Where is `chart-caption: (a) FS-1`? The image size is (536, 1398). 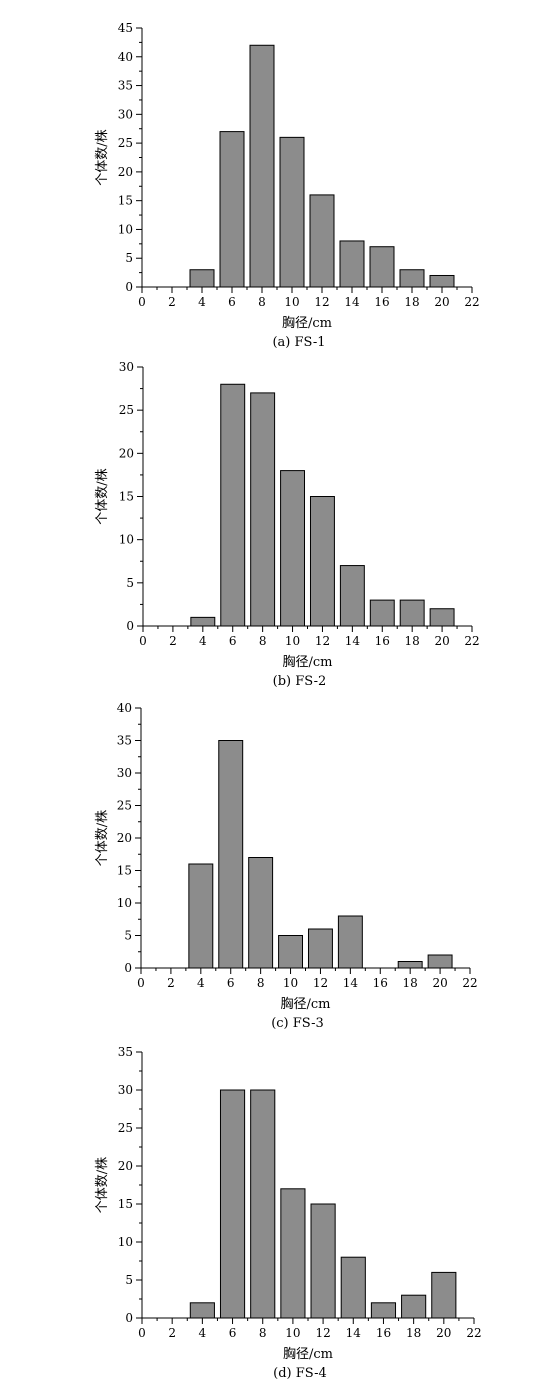 chart-caption: (a) FS-1 is located at coordinates (298, 342).